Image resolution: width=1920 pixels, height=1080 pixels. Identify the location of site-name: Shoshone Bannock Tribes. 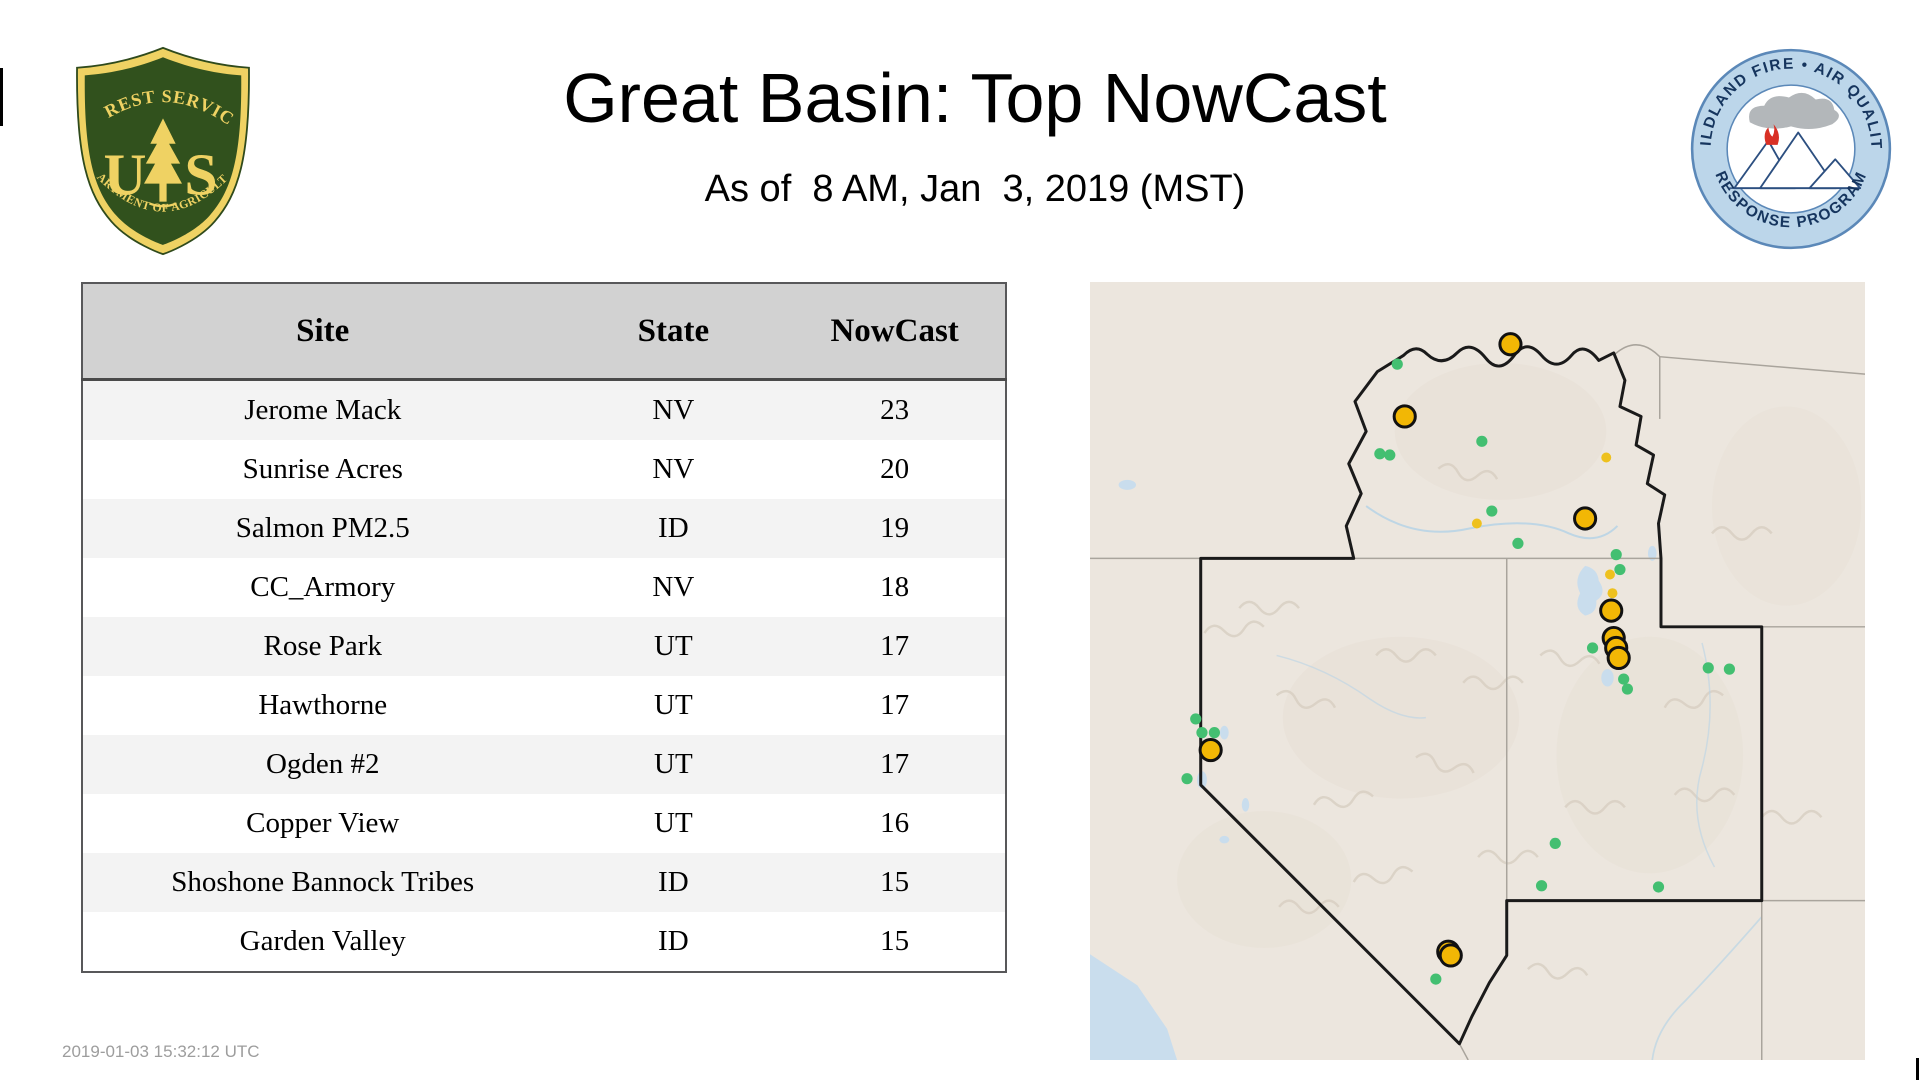
(323, 882).